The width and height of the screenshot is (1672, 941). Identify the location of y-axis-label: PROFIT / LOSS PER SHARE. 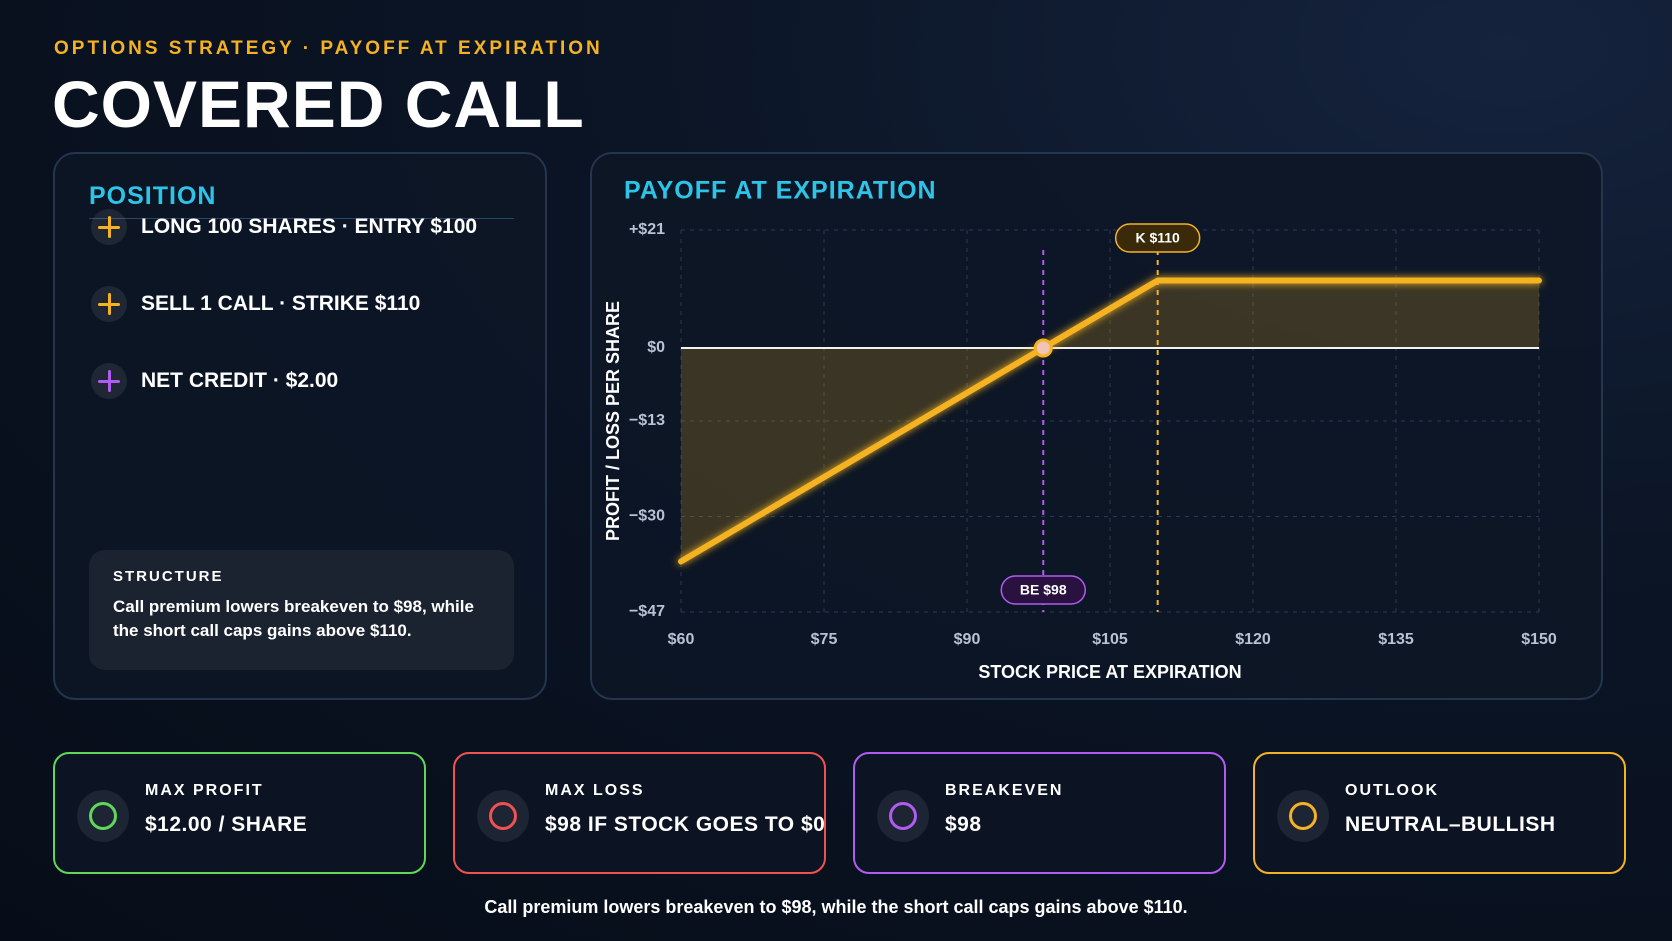
(613, 421).